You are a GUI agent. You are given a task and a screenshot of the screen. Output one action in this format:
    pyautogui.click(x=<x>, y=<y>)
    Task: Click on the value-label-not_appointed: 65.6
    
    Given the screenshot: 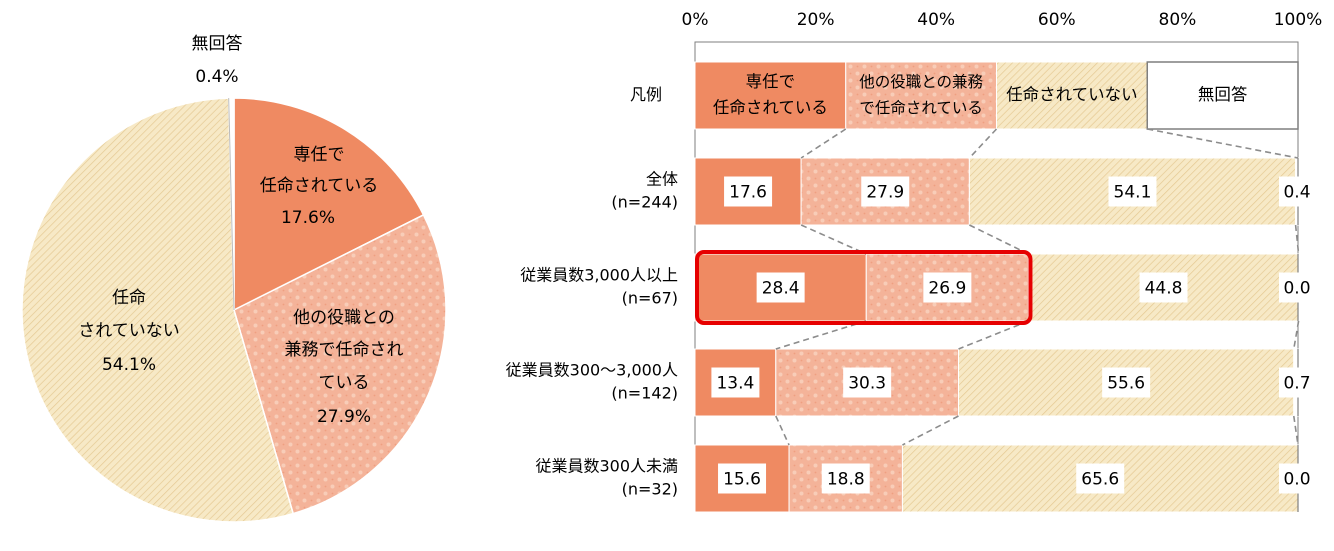 What is the action you would take?
    pyautogui.click(x=1100, y=480)
    